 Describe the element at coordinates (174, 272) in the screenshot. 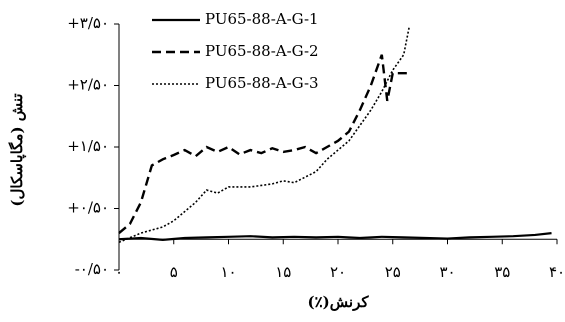

I see `x-tick-label: ۵` at that location.